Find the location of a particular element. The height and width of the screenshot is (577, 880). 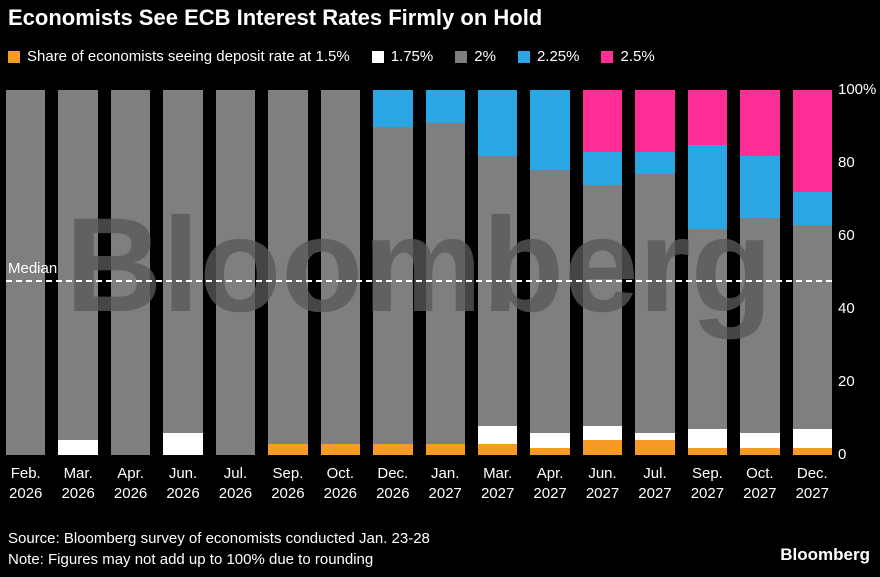

bar-apr-2027 is located at coordinates (550, 272).